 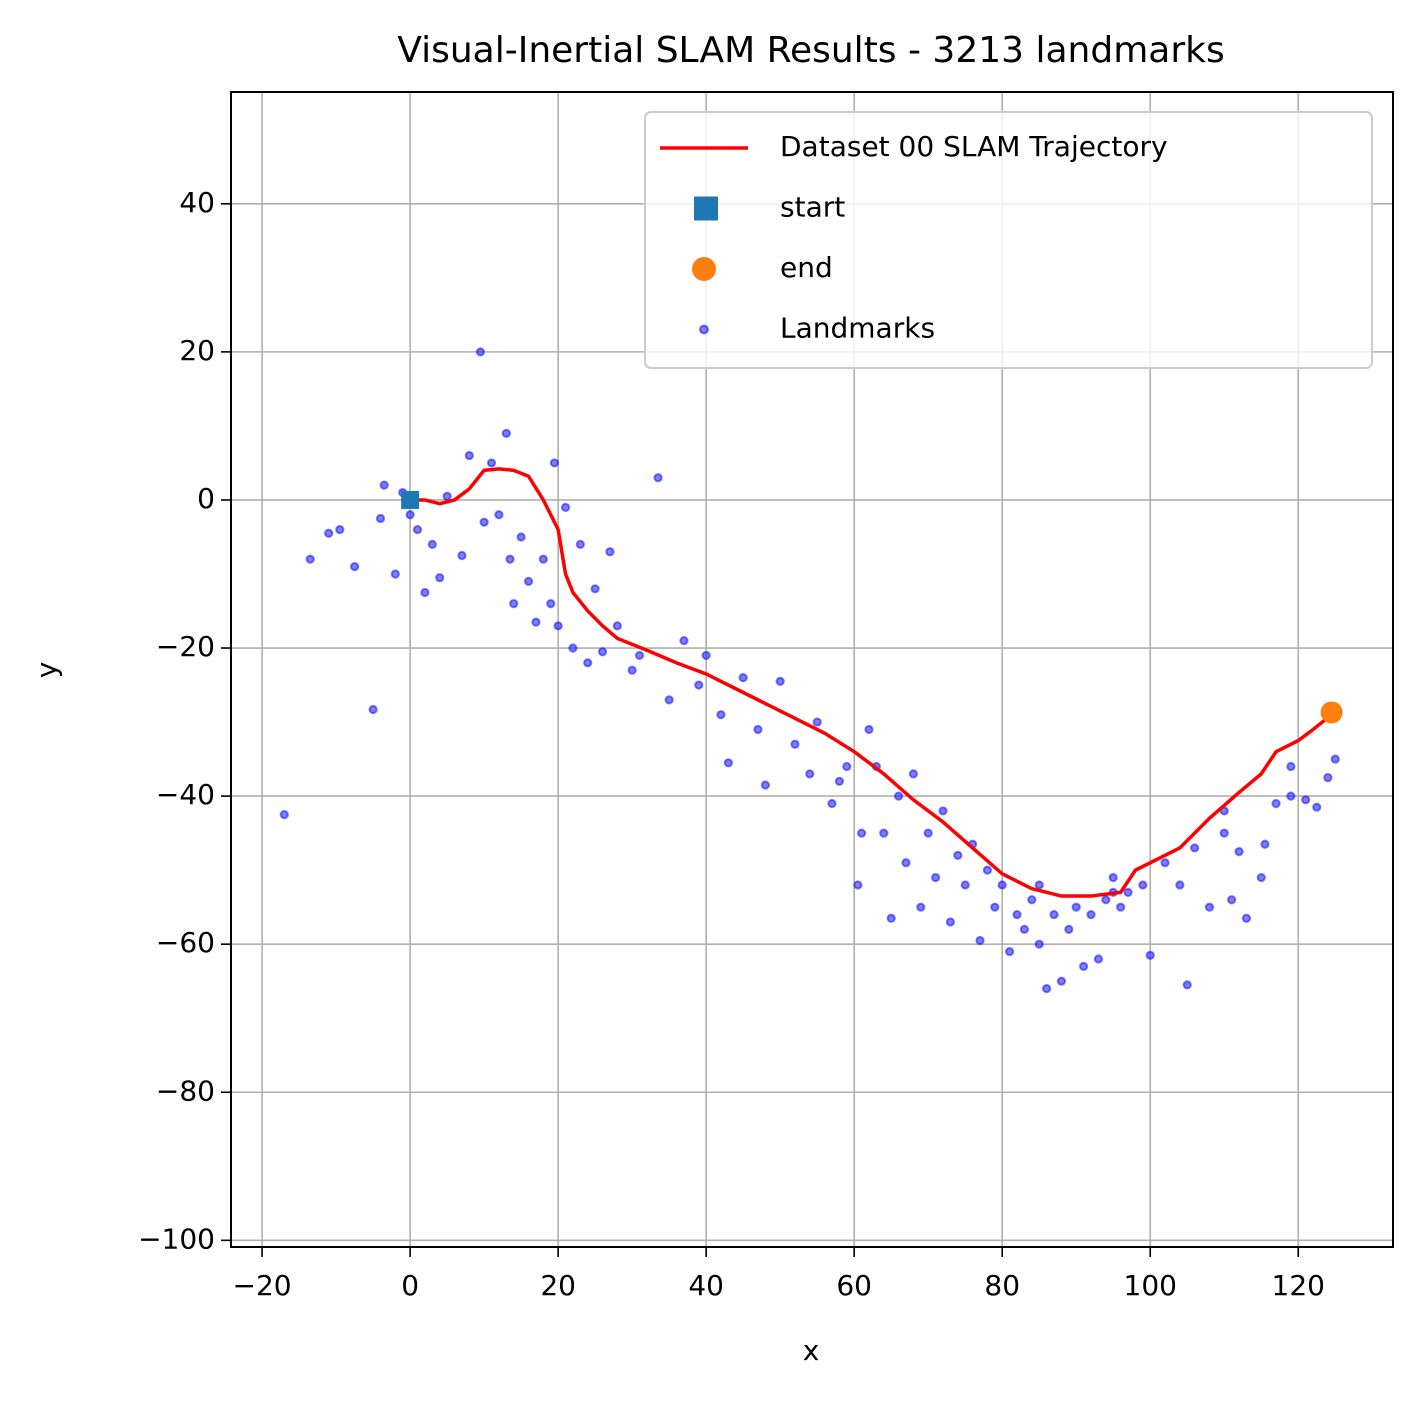 I want to click on x-tick-label: 80, so click(x=1002, y=1285).